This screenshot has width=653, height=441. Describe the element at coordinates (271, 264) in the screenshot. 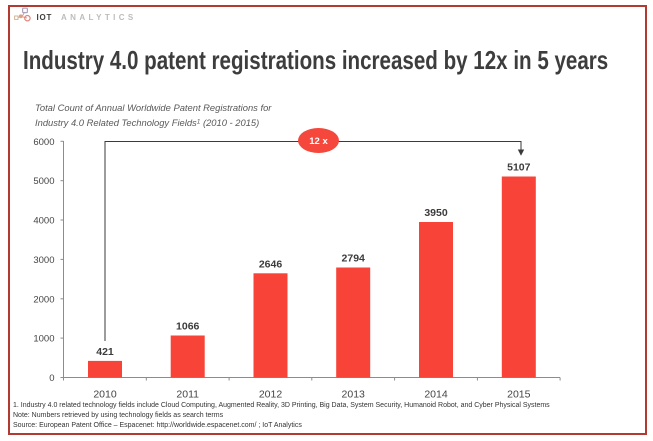

I see `svg-text: 2646` at that location.